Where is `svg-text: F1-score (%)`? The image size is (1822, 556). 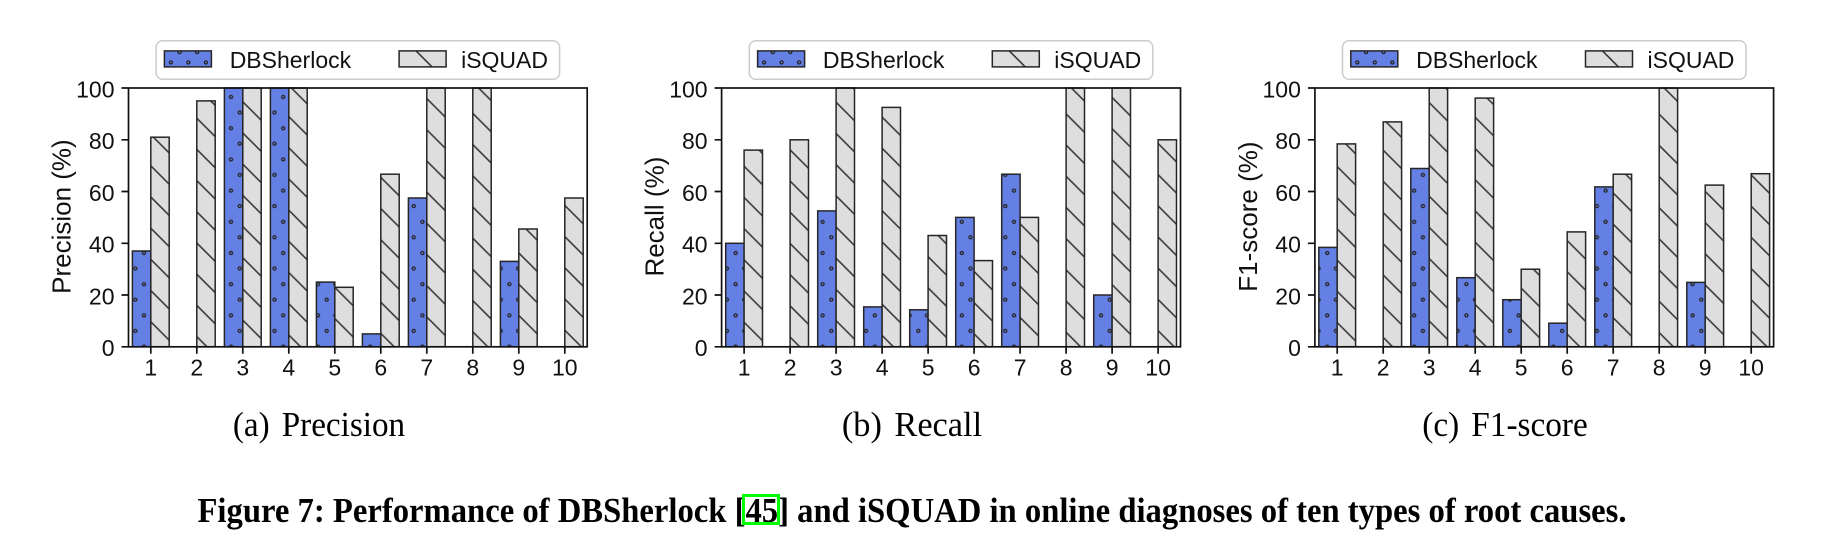 svg-text: F1-score (%) is located at coordinates (1248, 216).